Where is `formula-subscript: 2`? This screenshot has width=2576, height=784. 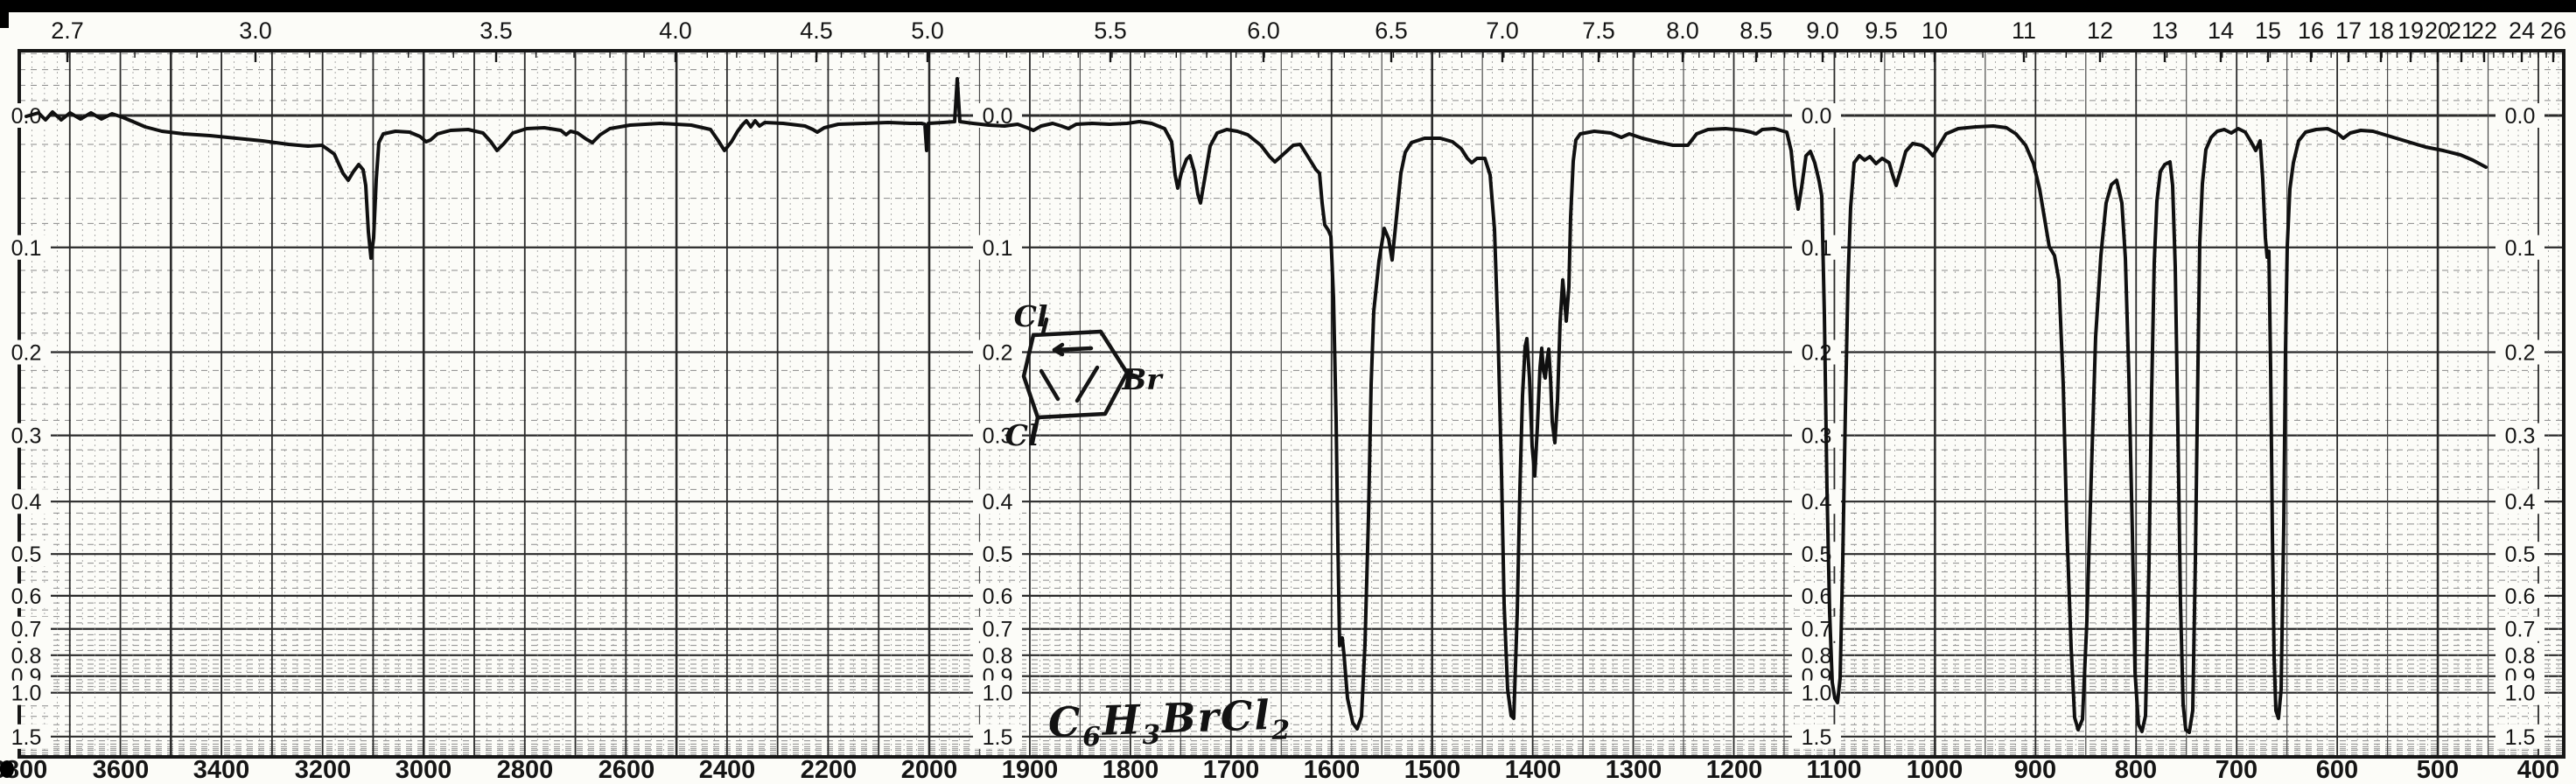 formula-subscript: 2 is located at coordinates (1281, 730).